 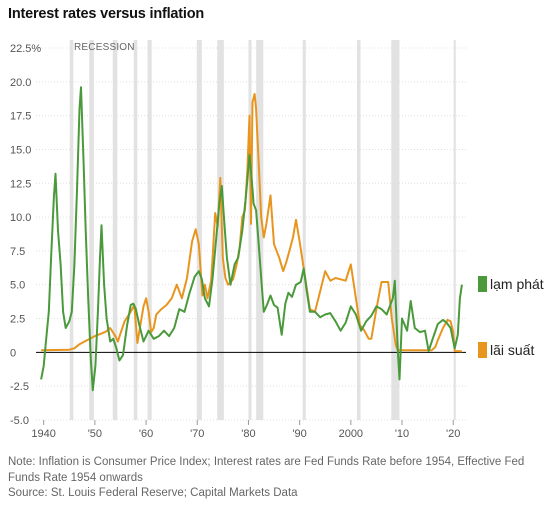 I want to click on y-tick-label-11: -5.0, so click(x=19, y=421).